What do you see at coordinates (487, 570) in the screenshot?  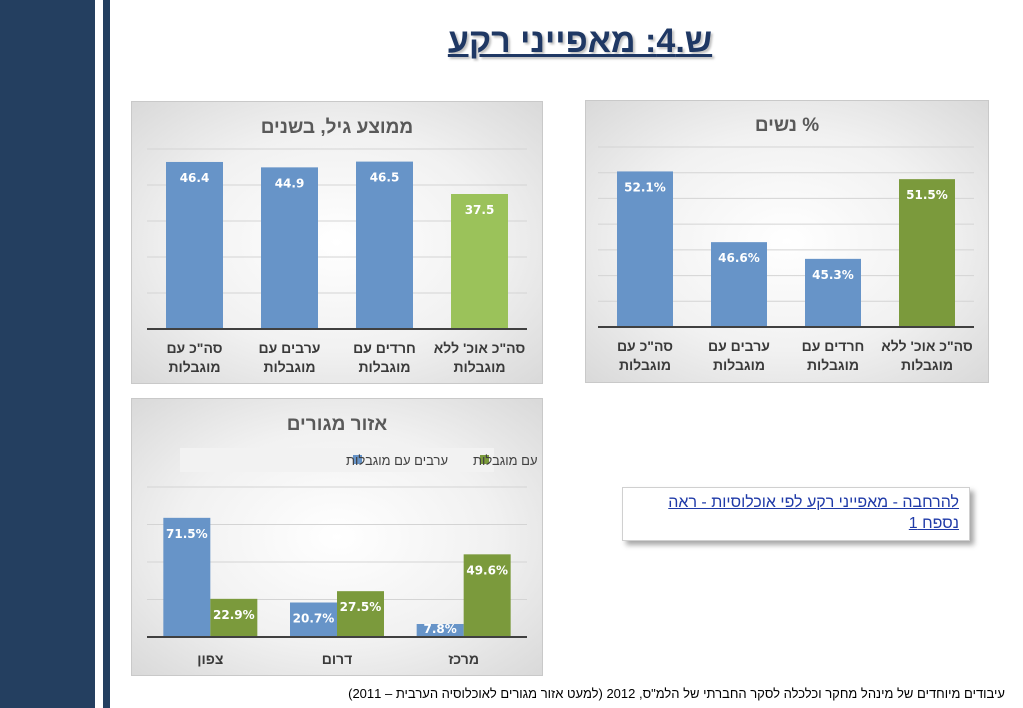 I see `data-label: 49.6%` at bounding box center [487, 570].